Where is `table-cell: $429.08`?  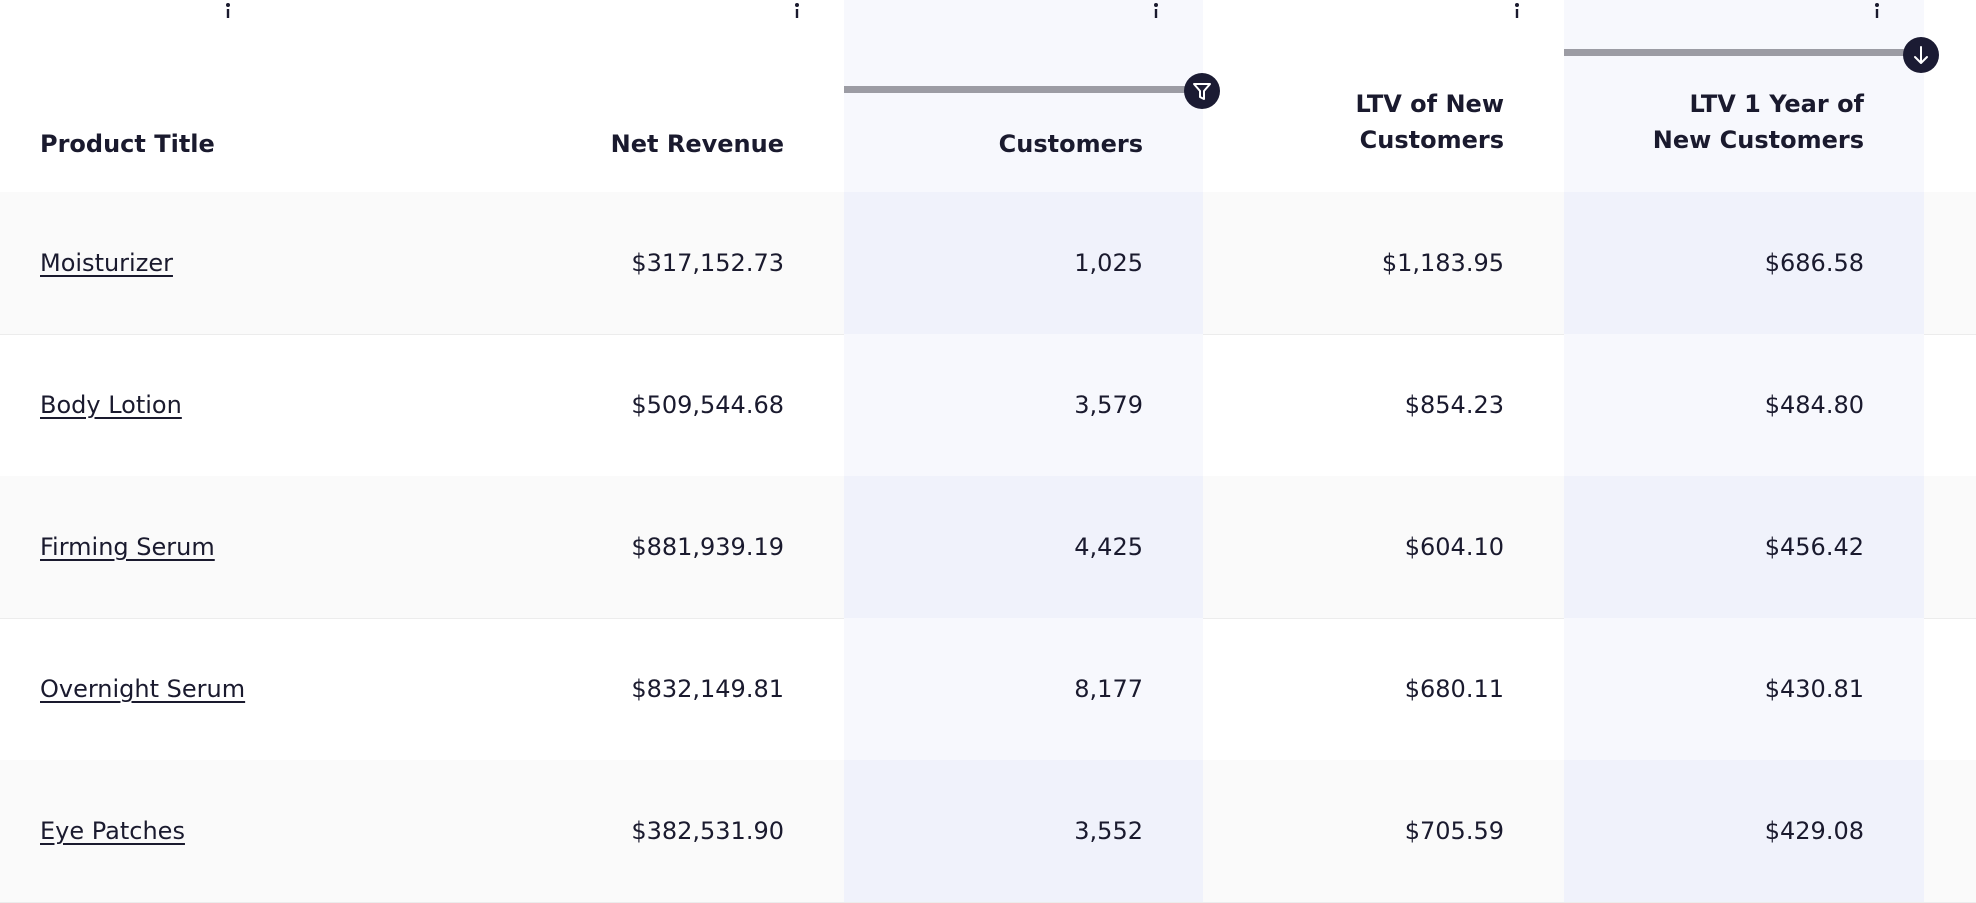
table-cell: $429.08 is located at coordinates (1744, 831).